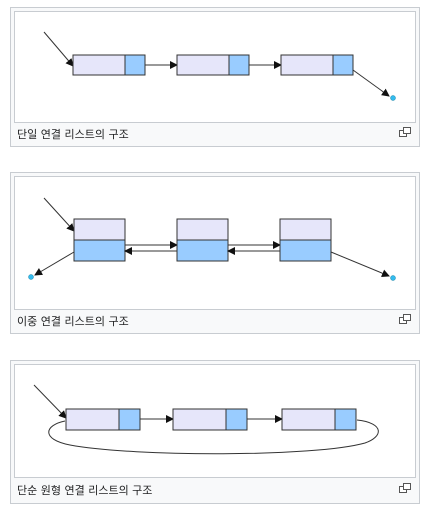 This screenshot has height=514, width=426. I want to click on circular-linked-list-diagram, so click(206, 419).